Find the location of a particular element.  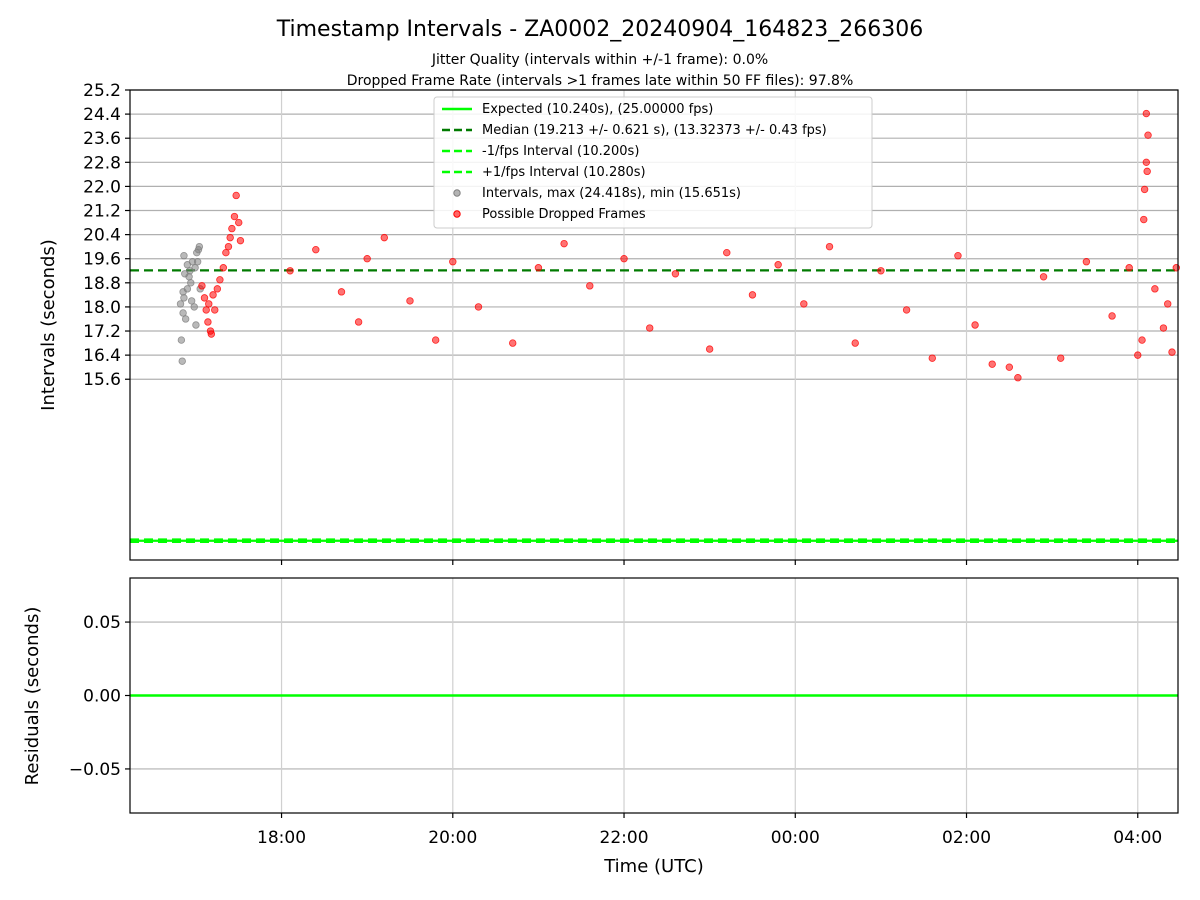

residuals-y-ticks: 0.05 0.00 −0.05 is located at coordinates (99, 696).